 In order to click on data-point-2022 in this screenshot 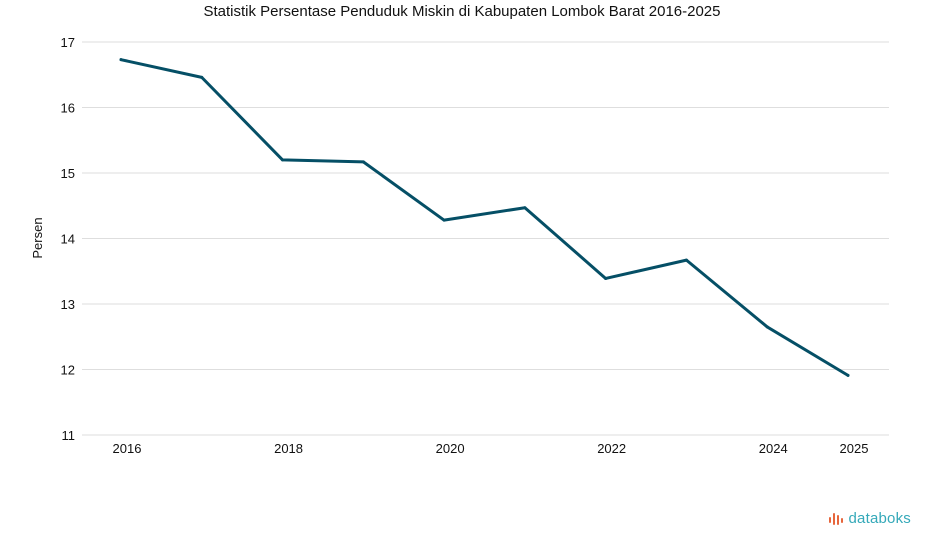, I will do `click(606, 278)`.